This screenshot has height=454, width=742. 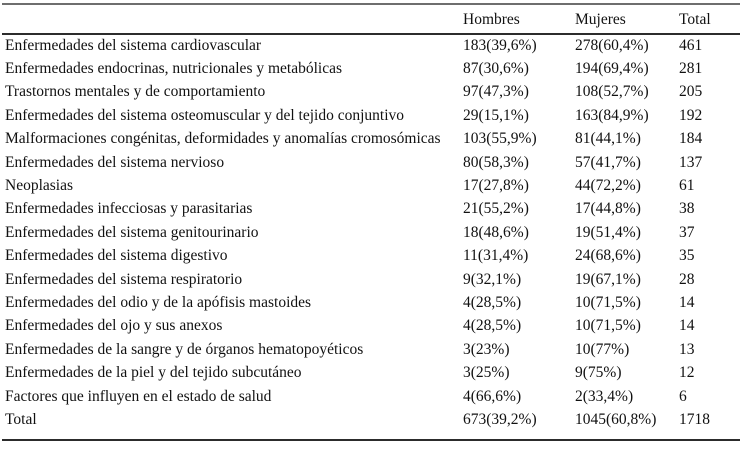 What do you see at coordinates (602, 349) in the screenshot?
I see `mujeres-value: 10(77%)` at bounding box center [602, 349].